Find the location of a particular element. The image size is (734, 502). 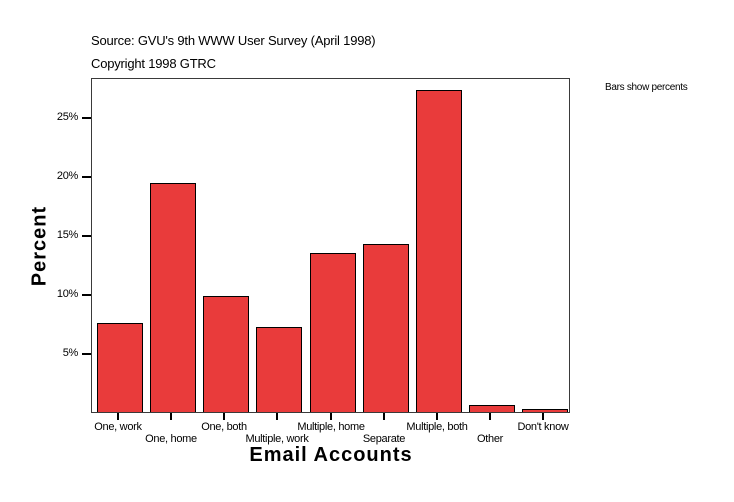

copyright-text: Copyright 1998 GTRC is located at coordinates (153, 63).